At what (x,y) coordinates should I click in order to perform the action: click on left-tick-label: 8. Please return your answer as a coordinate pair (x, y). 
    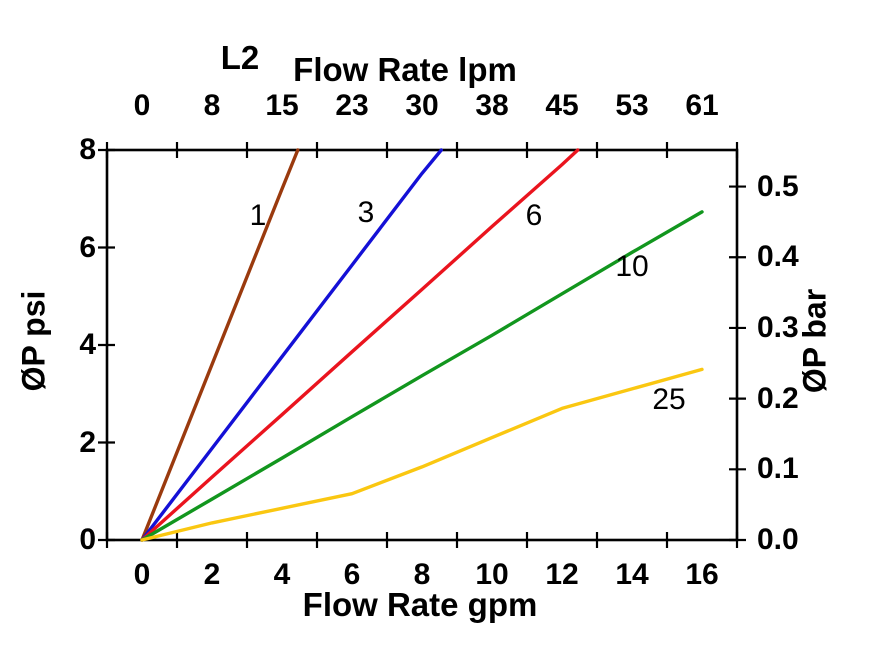
    Looking at the image, I should click on (87, 149).